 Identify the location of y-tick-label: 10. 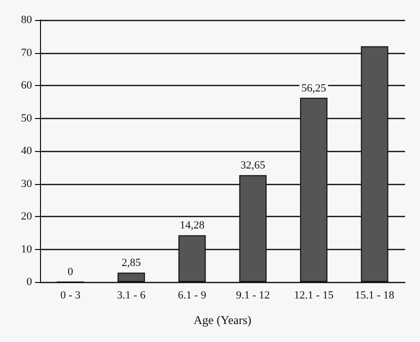
(26, 249).